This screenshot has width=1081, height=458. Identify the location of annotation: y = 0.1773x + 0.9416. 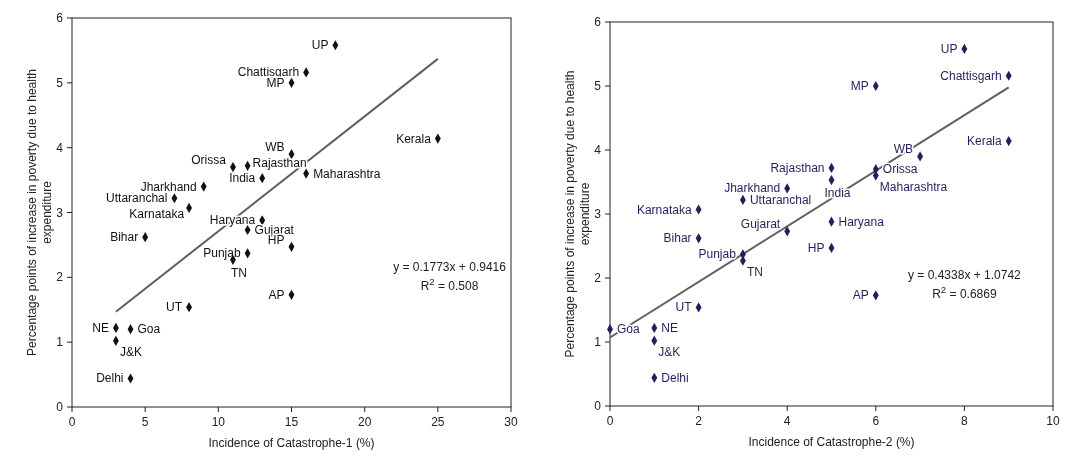
(450, 266).